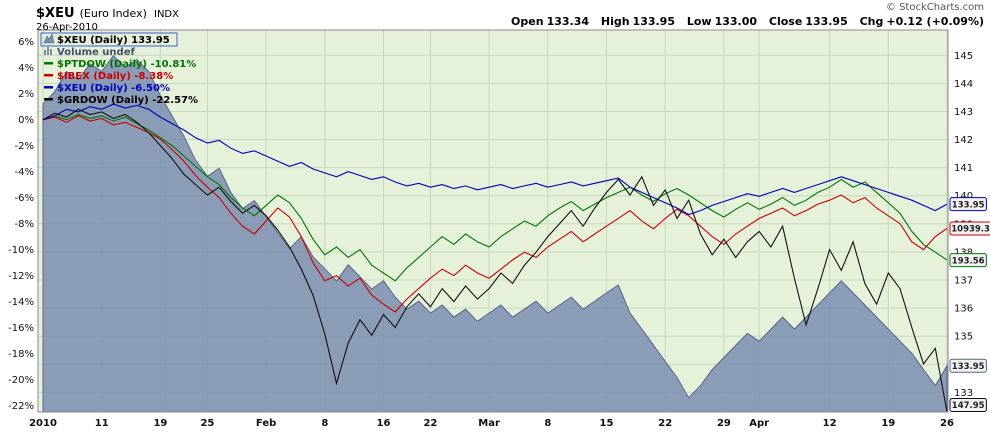  I want to click on pct-axis-label: -8%, so click(24, 224).